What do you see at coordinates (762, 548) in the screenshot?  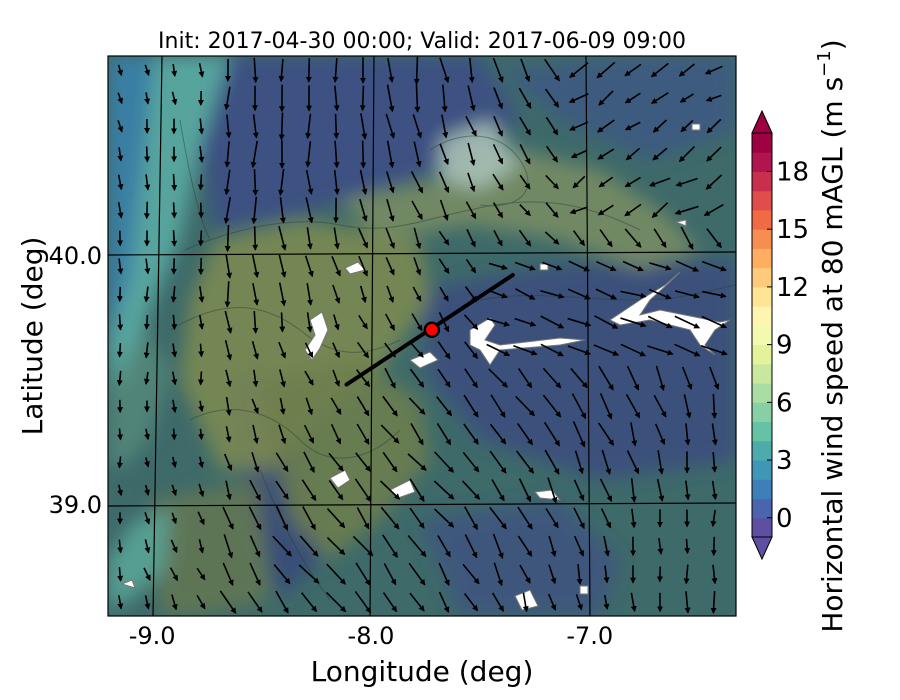 I see `colorbar-extend-min` at bounding box center [762, 548].